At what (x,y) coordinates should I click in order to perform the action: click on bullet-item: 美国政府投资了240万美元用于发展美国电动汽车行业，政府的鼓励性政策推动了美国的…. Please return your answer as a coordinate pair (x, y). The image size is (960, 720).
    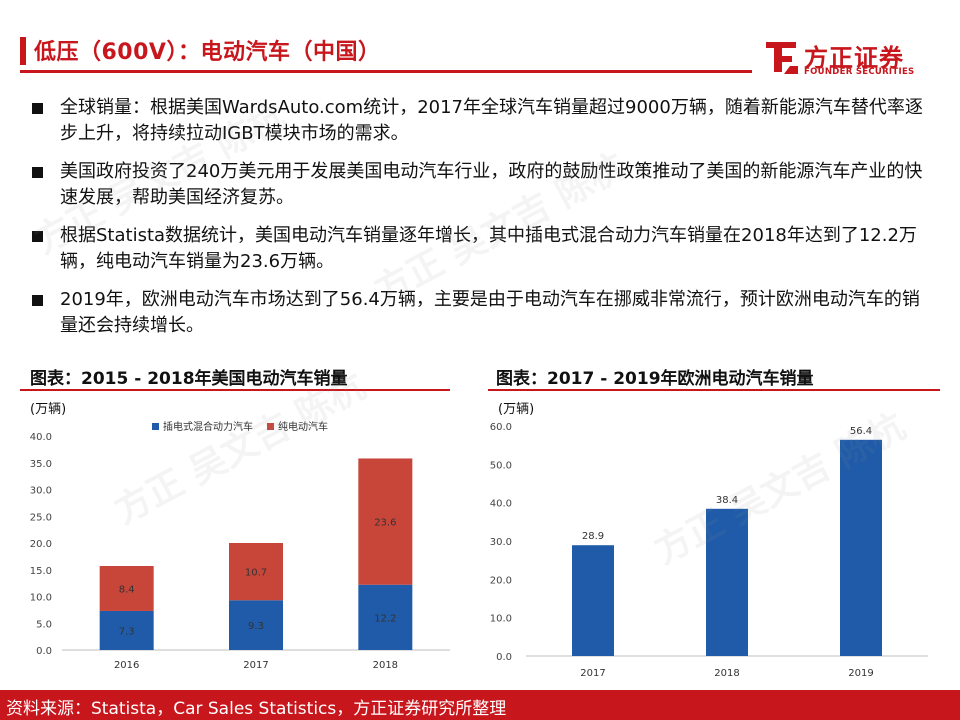
    Looking at the image, I should click on (480, 185).